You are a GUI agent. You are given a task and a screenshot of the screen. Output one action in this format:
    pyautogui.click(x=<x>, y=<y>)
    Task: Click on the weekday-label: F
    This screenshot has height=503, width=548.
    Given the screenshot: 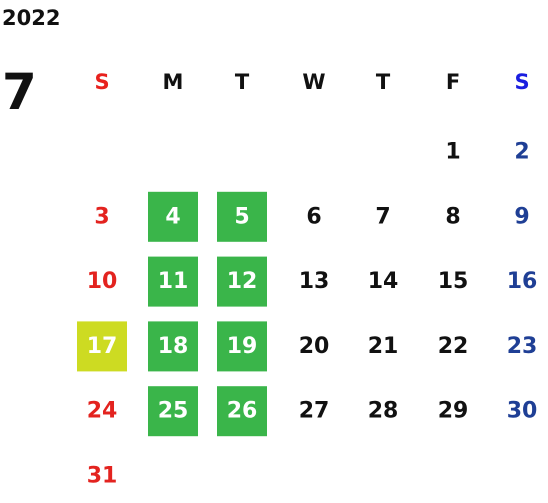 What is the action you would take?
    pyautogui.click(x=453, y=82)
    